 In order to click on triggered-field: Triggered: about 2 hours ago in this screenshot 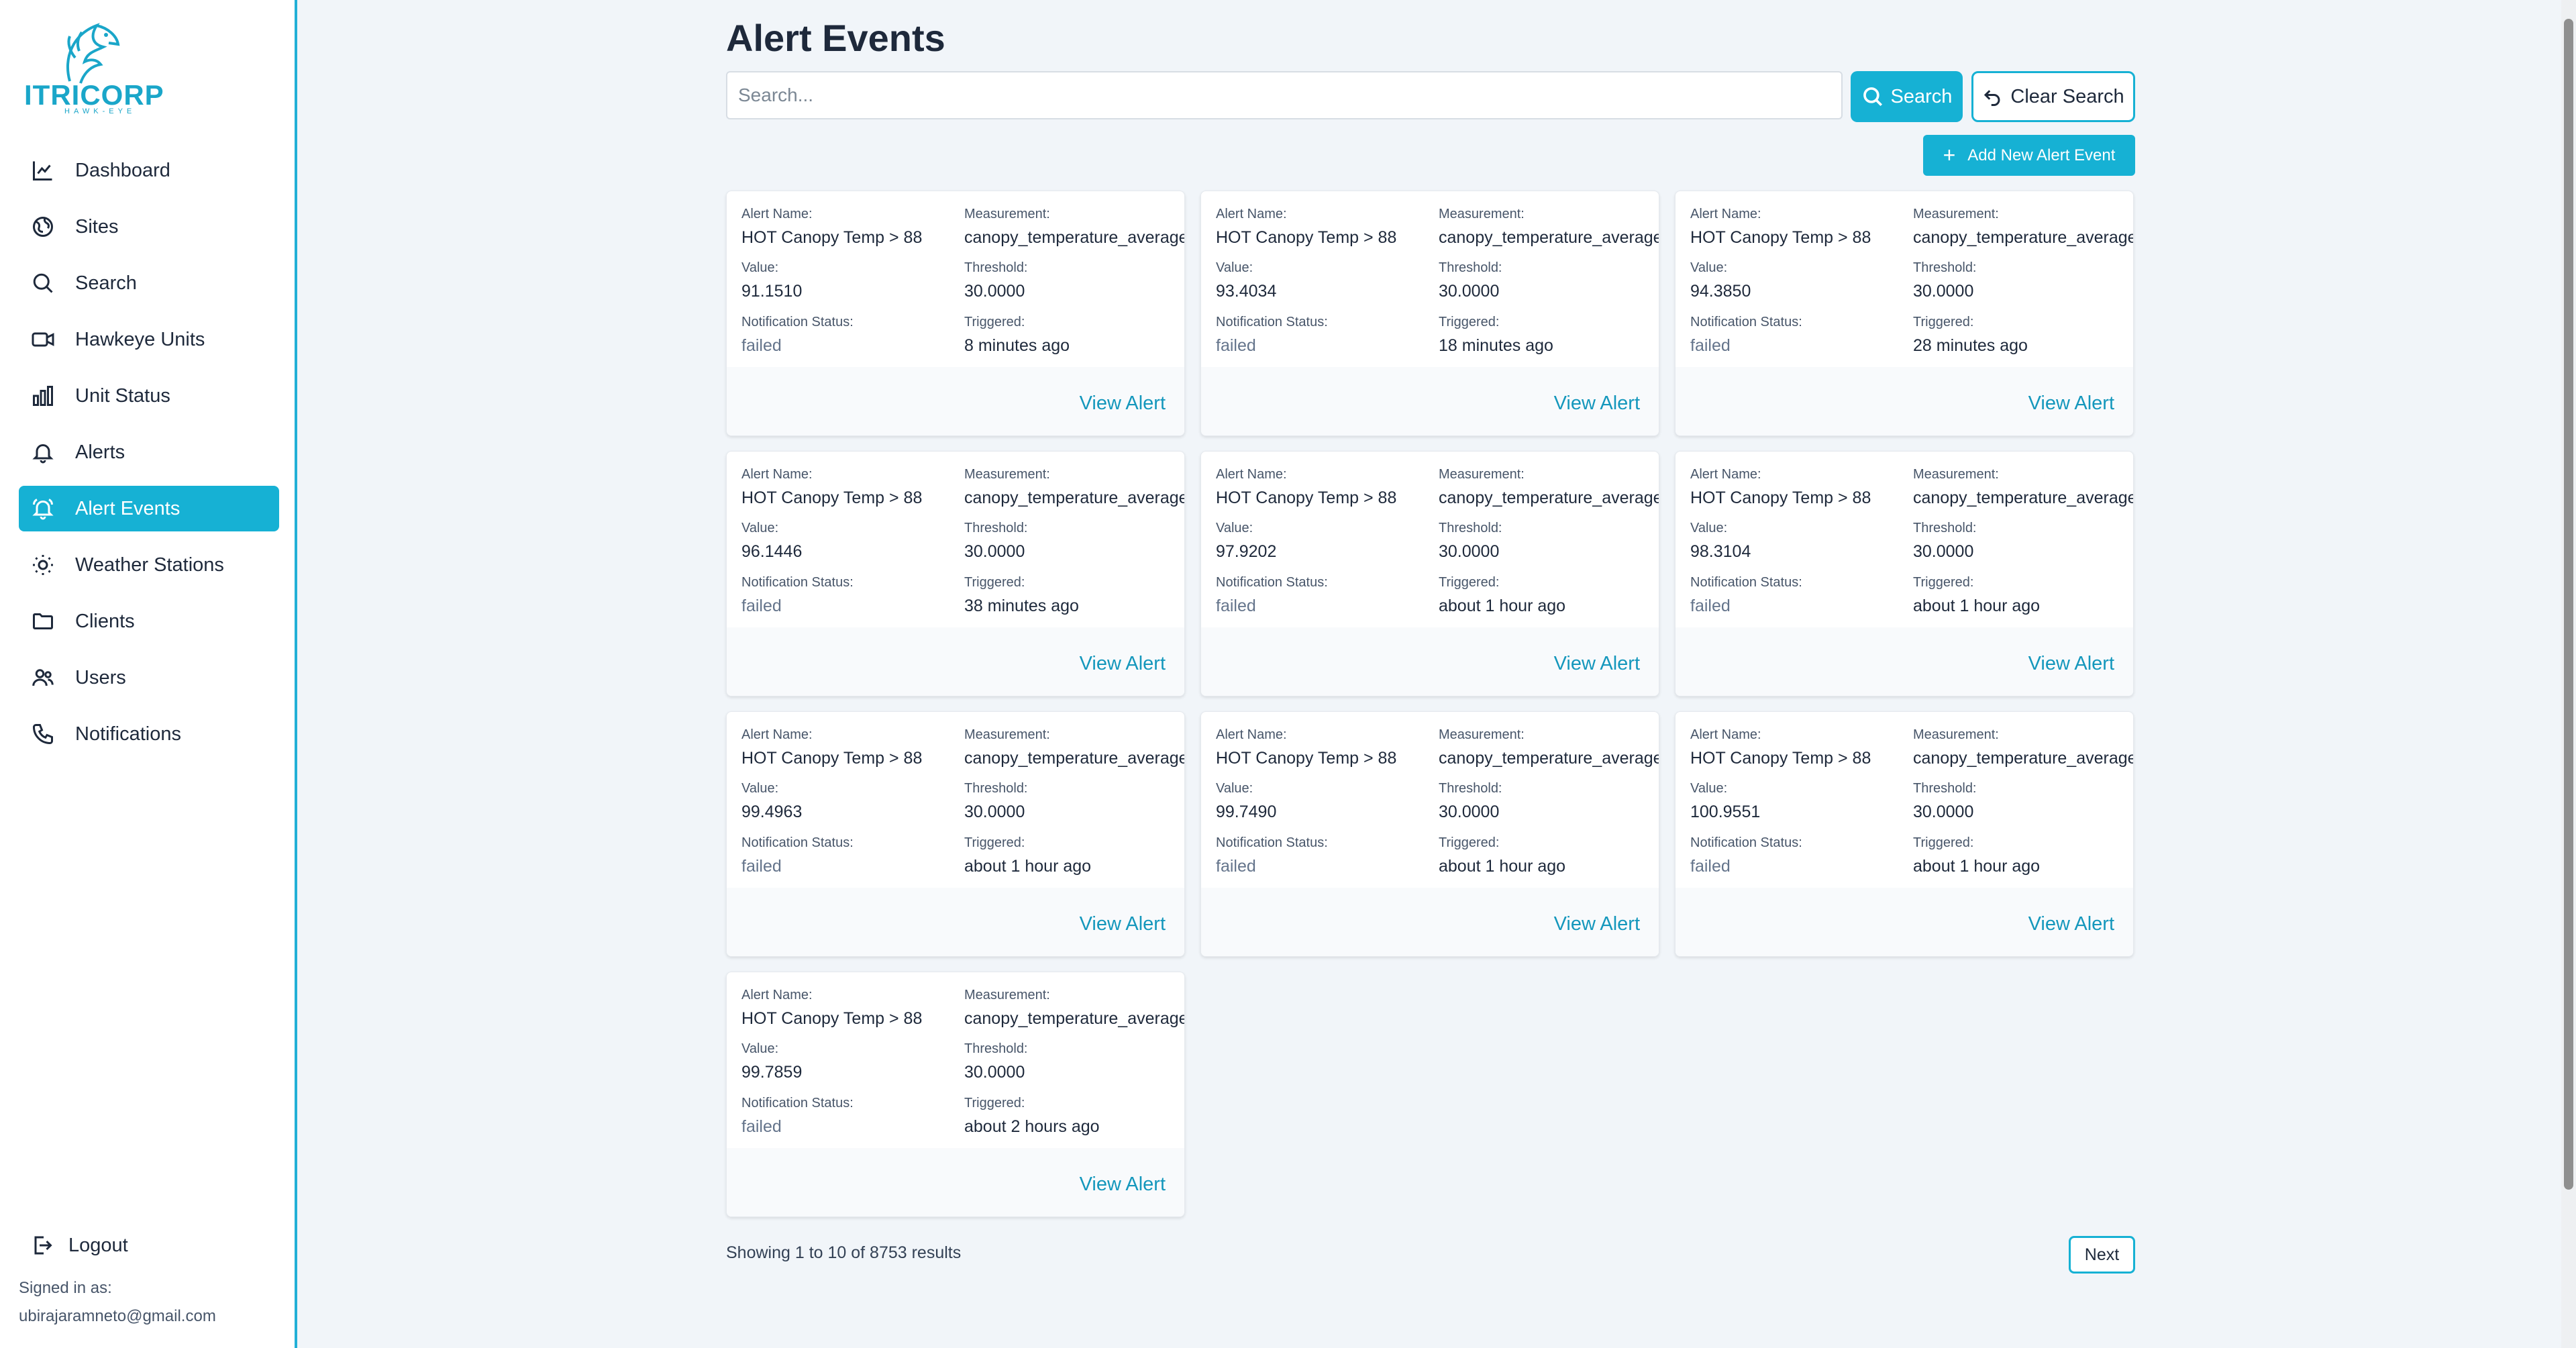, I will do `click(1032, 1116)`.